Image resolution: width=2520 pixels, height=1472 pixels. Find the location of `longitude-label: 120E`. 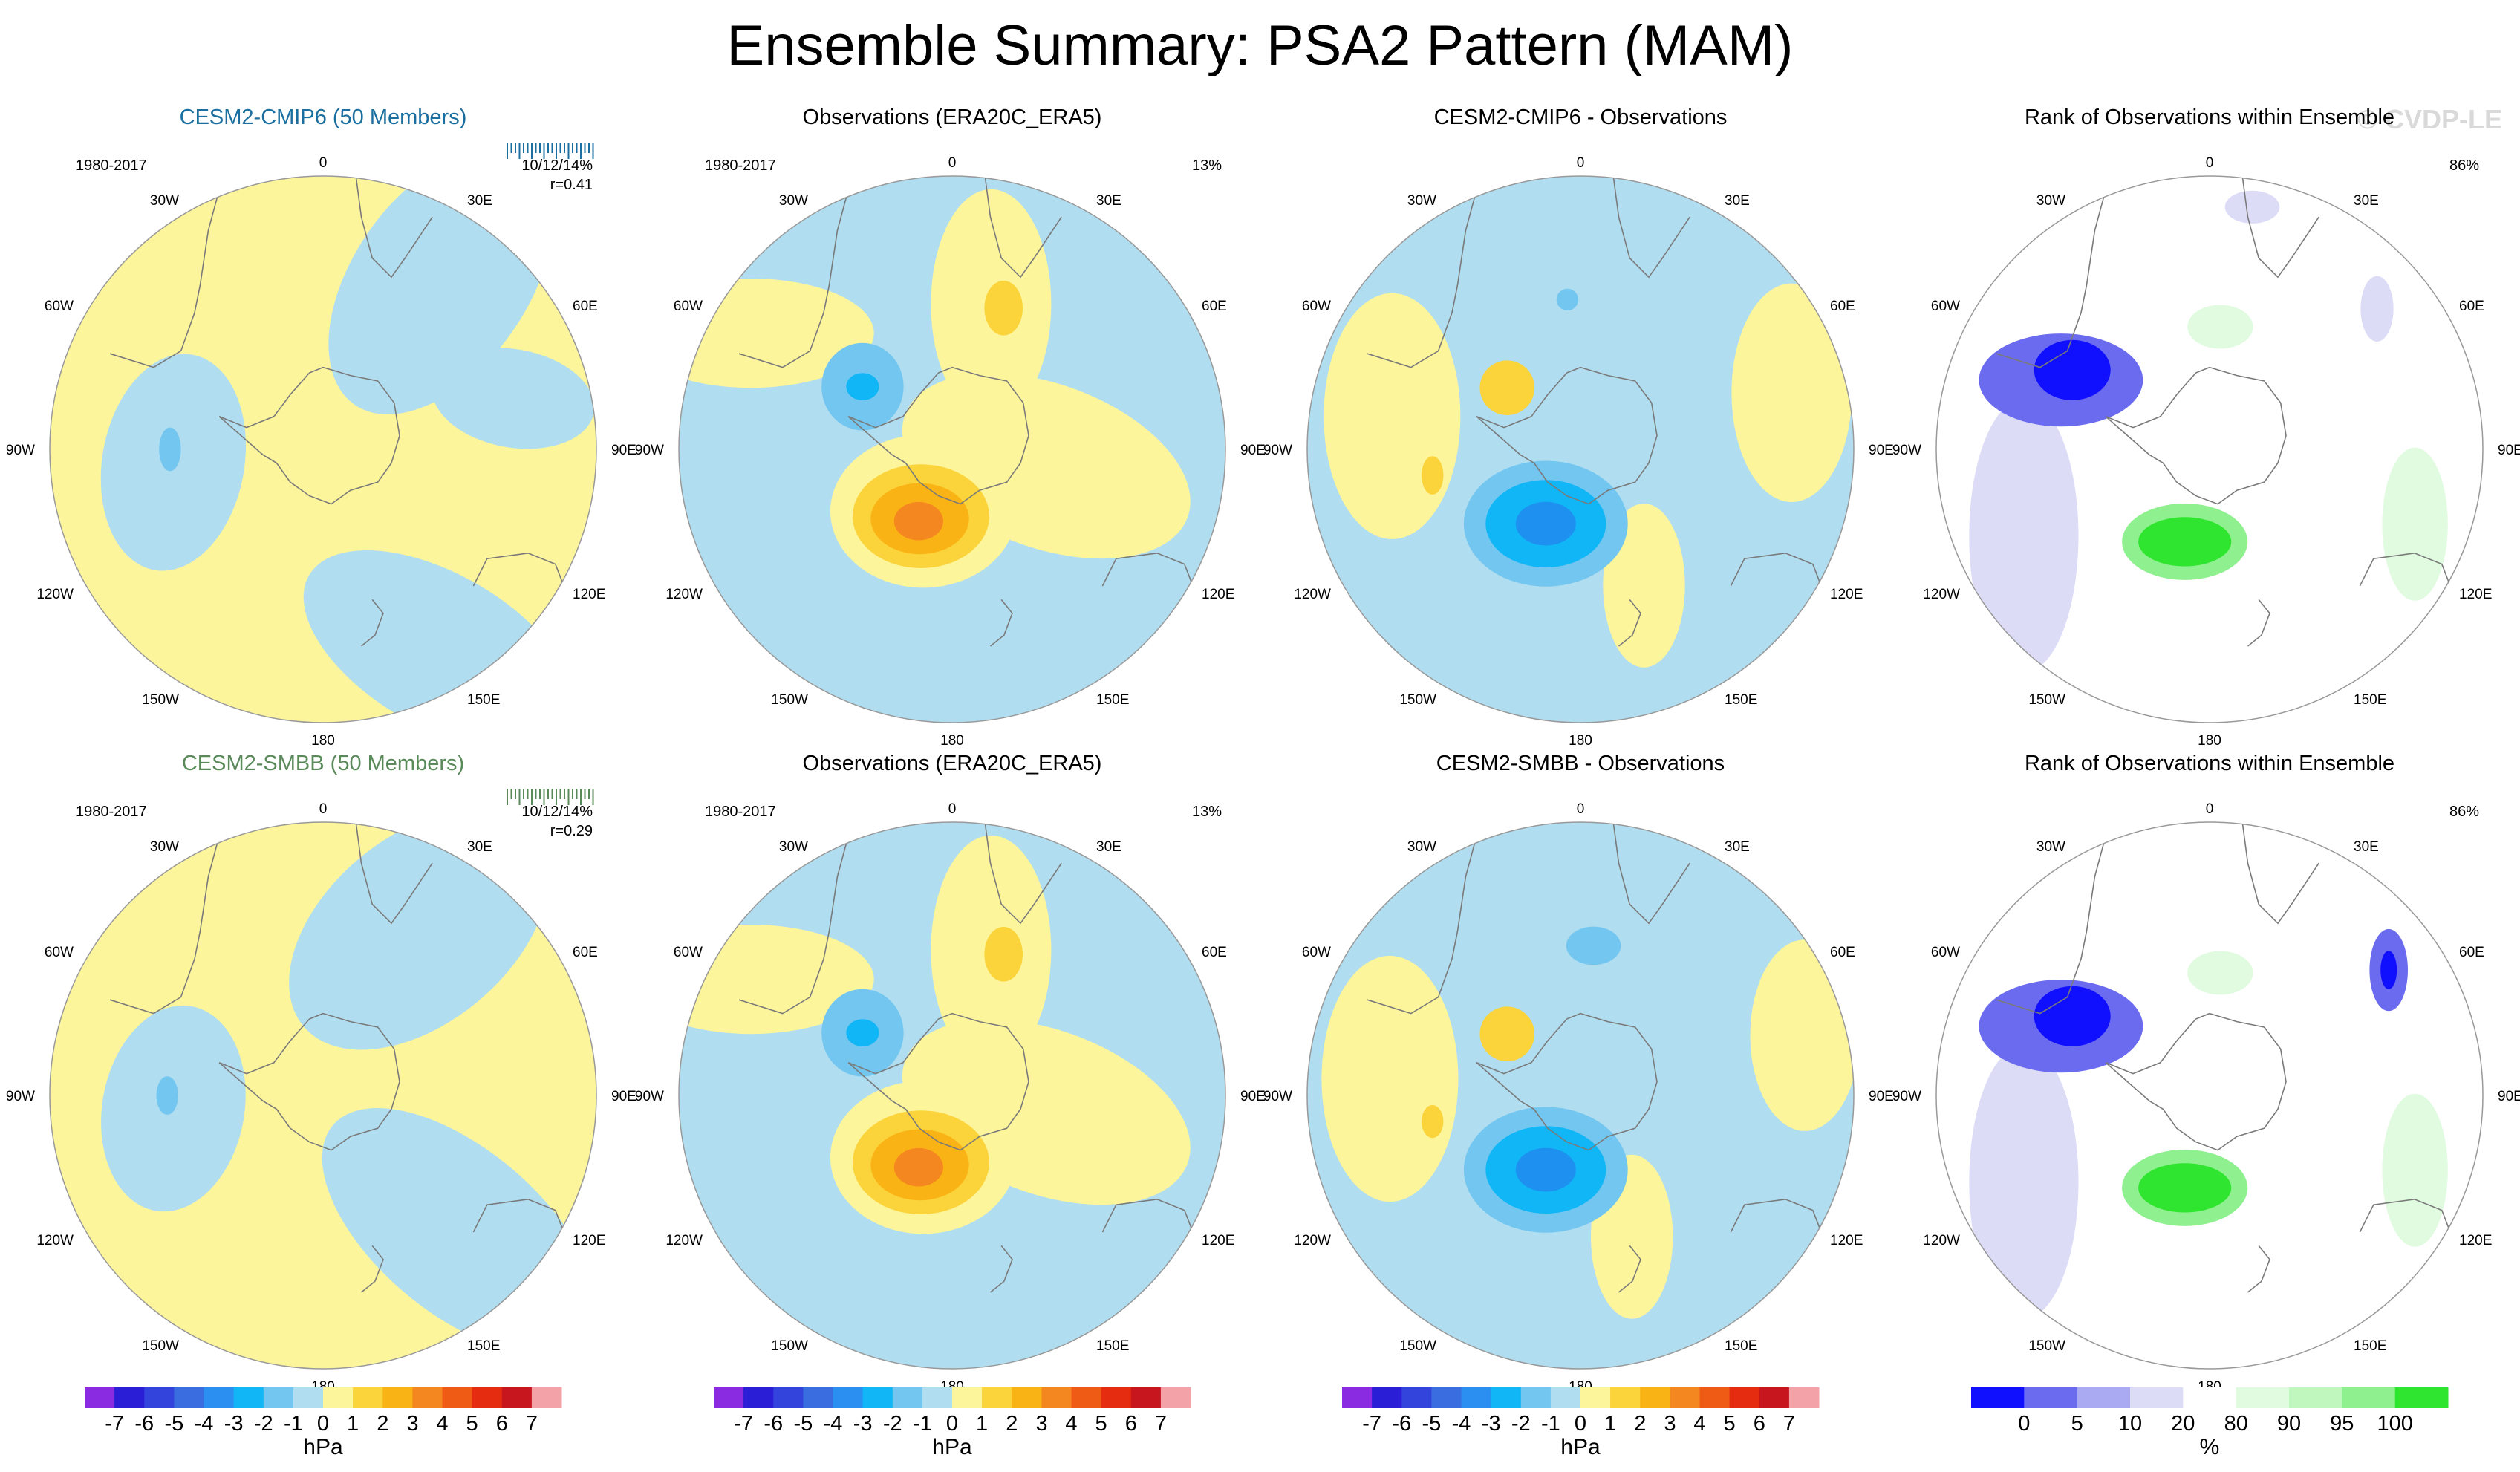

longitude-label: 120E is located at coordinates (2475, 1240).